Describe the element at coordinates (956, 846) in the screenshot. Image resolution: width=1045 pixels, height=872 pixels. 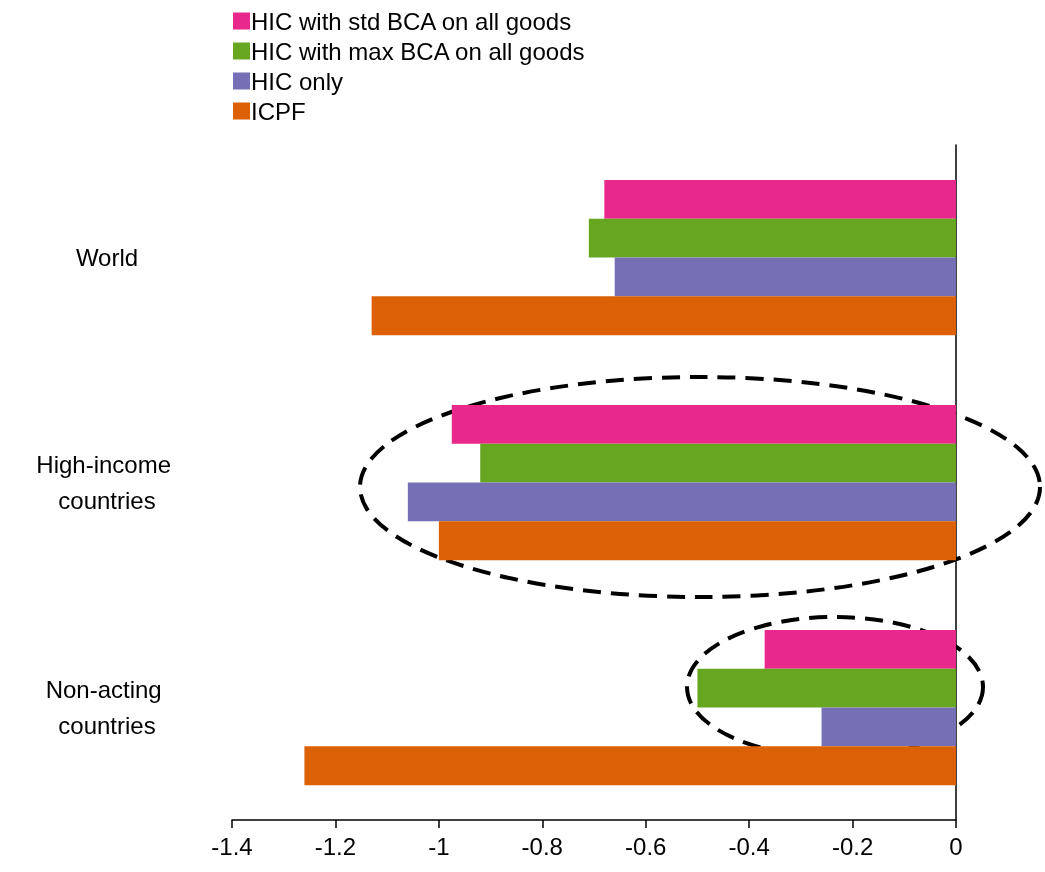
I see `x-tick-label: 0` at that location.